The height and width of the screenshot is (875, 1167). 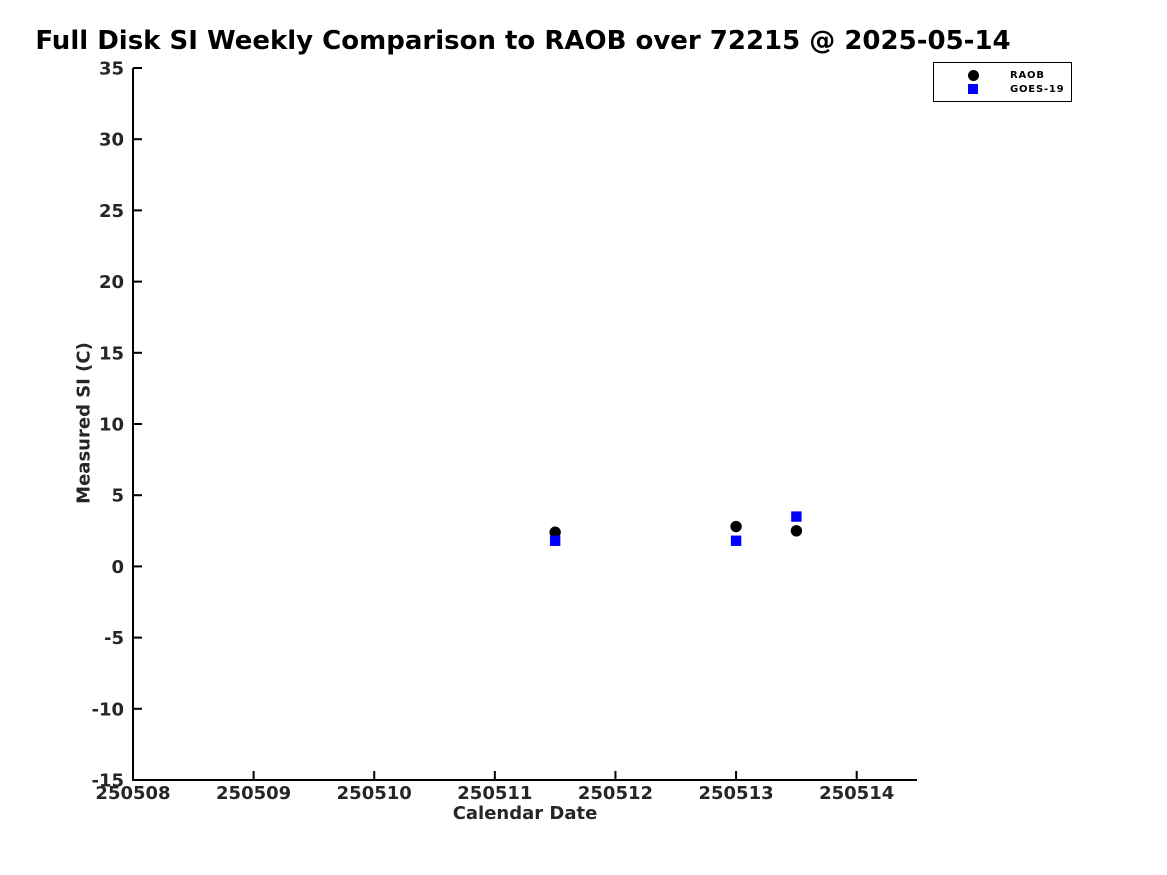 What do you see at coordinates (117, 567) in the screenshot?
I see `y-tick-label: 0` at bounding box center [117, 567].